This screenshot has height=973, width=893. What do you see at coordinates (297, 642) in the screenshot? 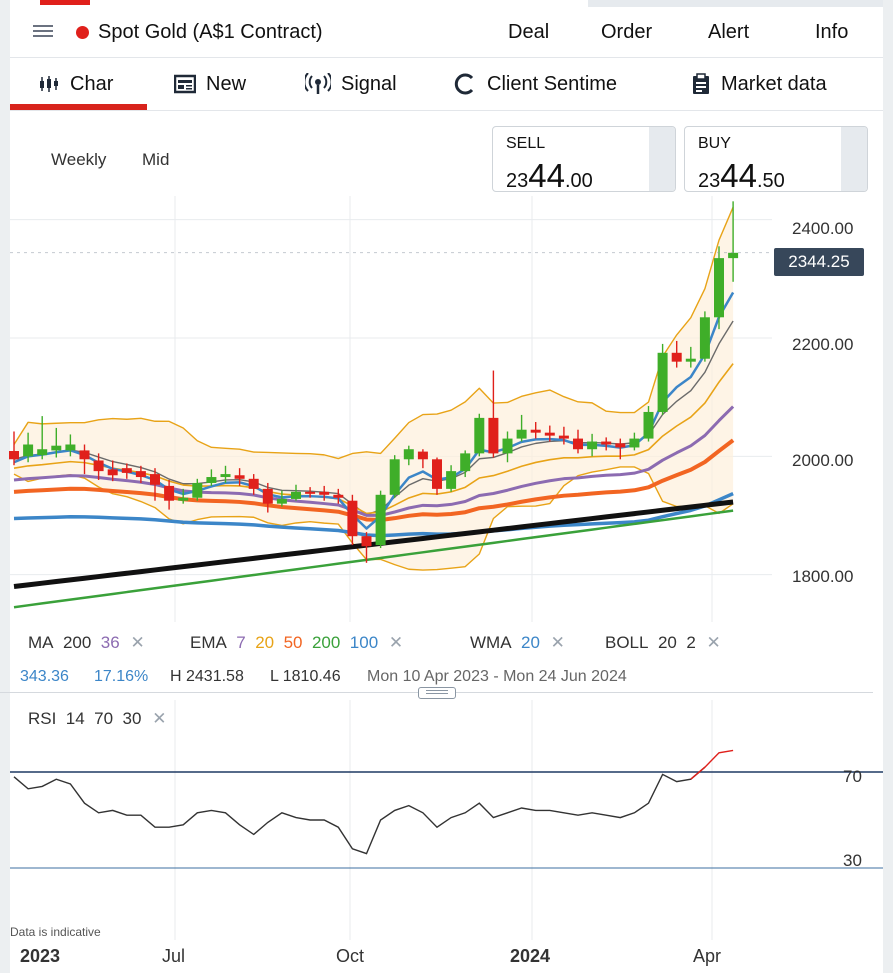
I see `ema-legend: EMA 7 20 50 200 100 ✕` at bounding box center [297, 642].